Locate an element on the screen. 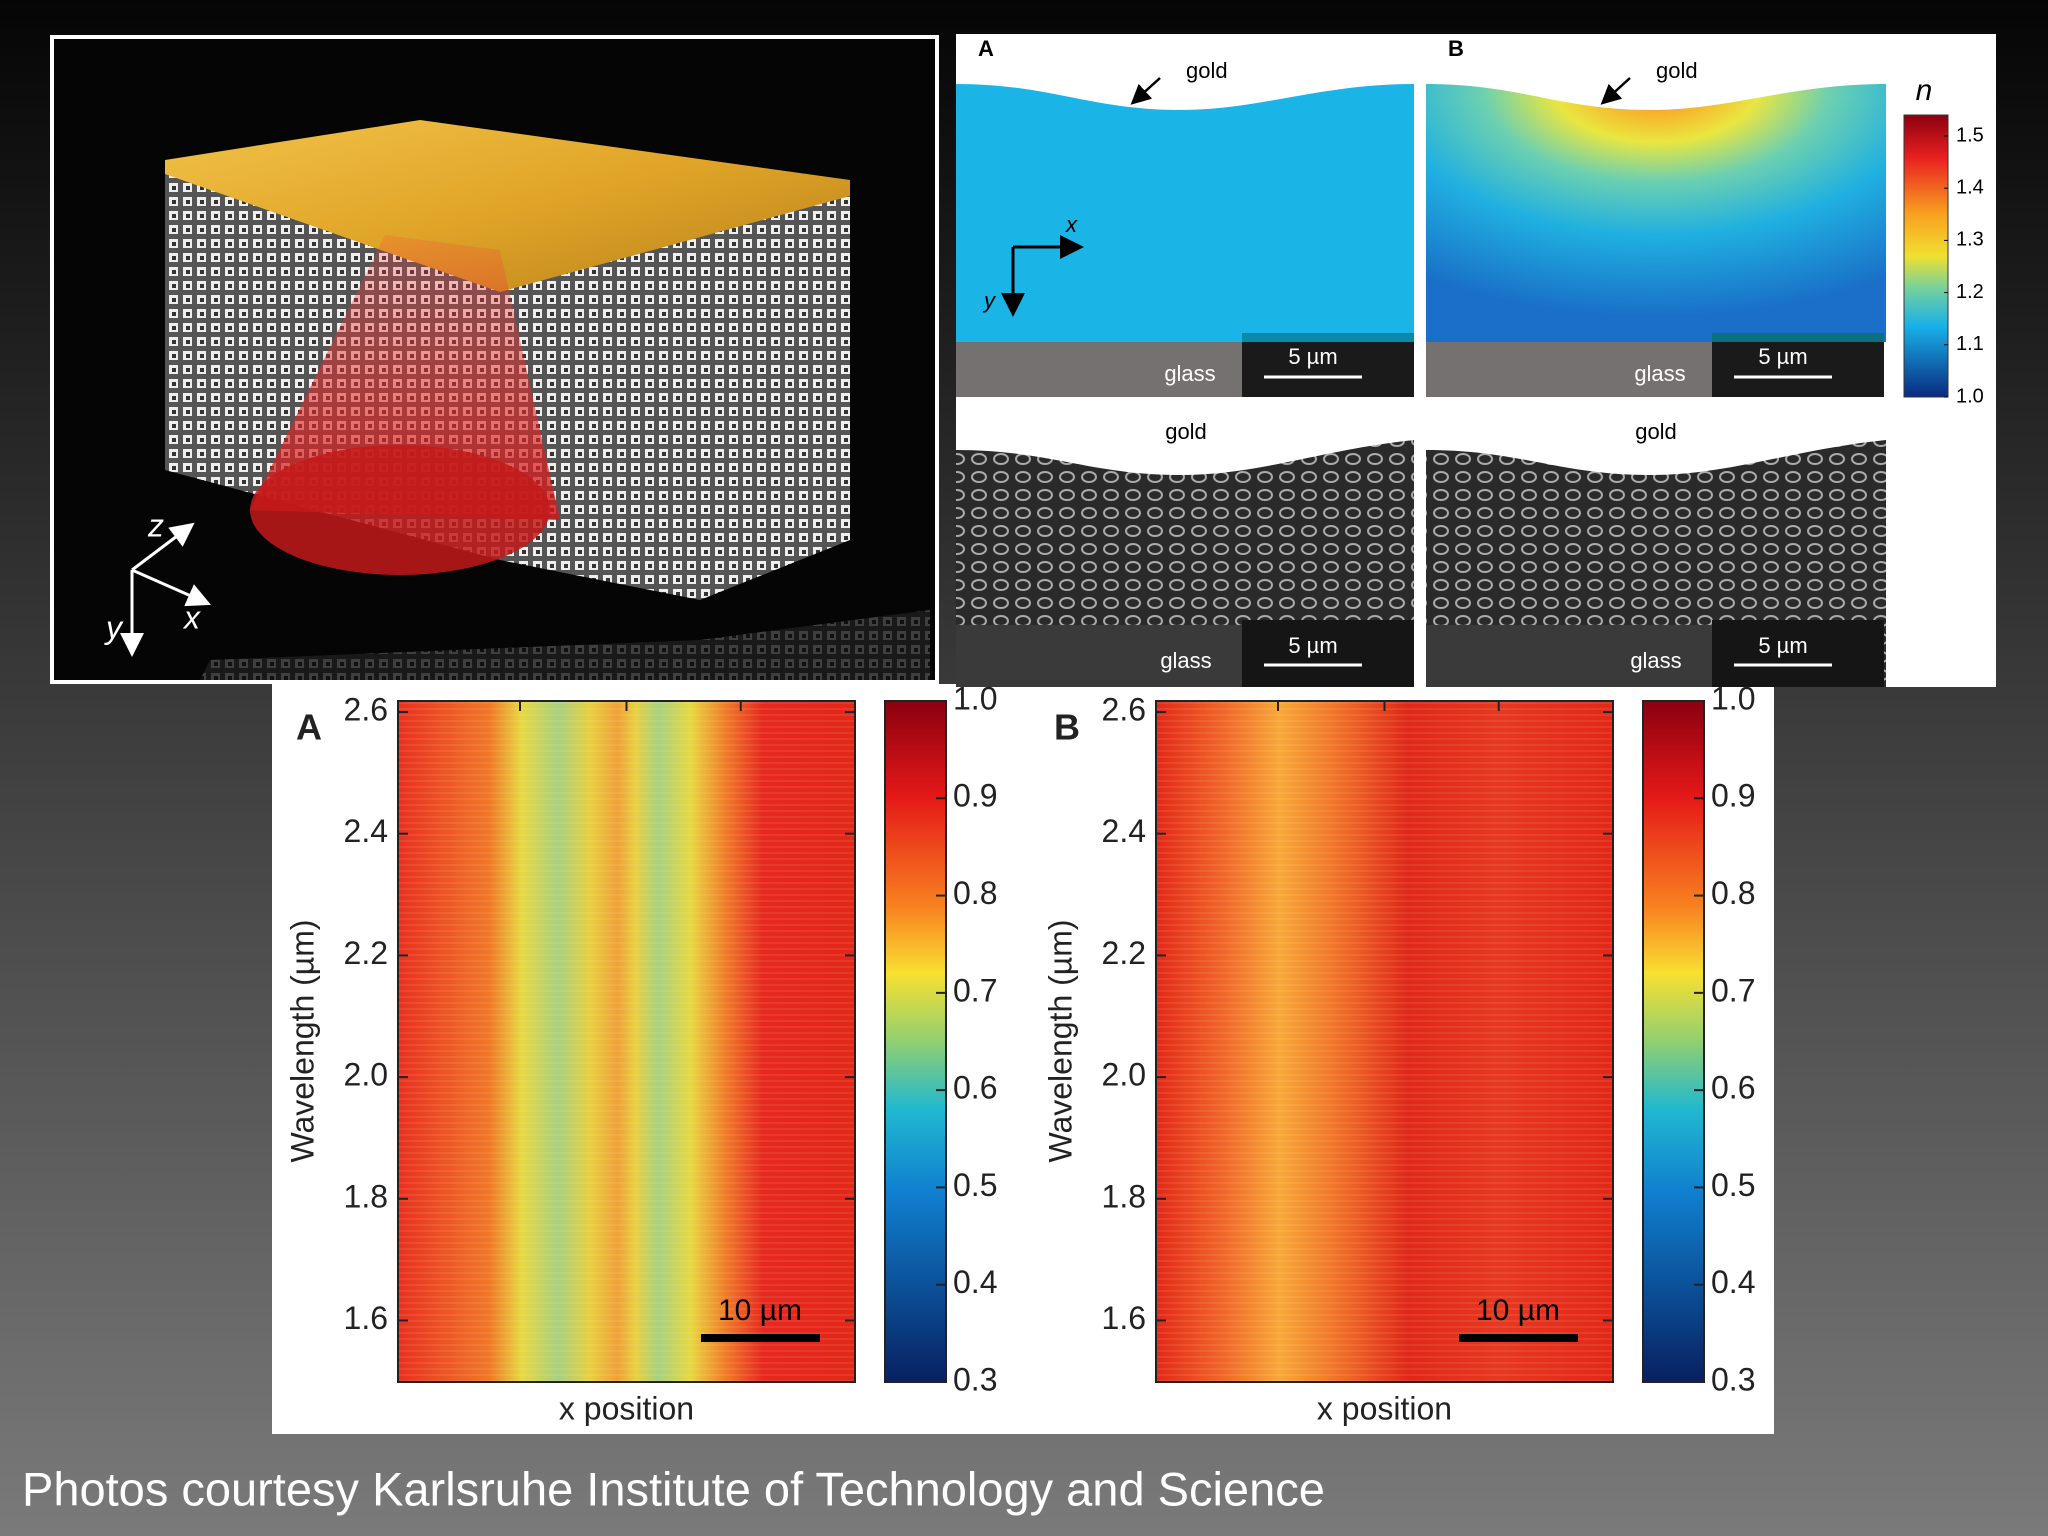 The image size is (2048, 1536). colorbar-tick-label: 1.1 is located at coordinates (1970, 344).